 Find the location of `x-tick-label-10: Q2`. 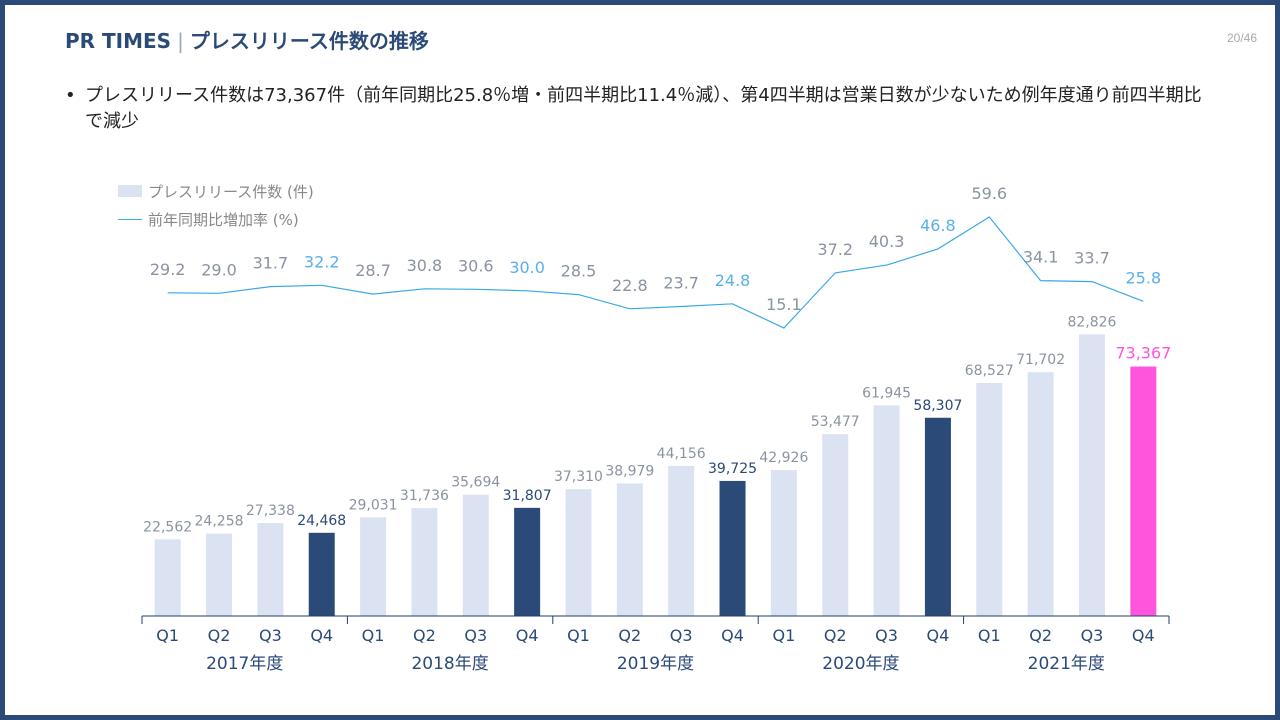

x-tick-label-10: Q2 is located at coordinates (629, 635).